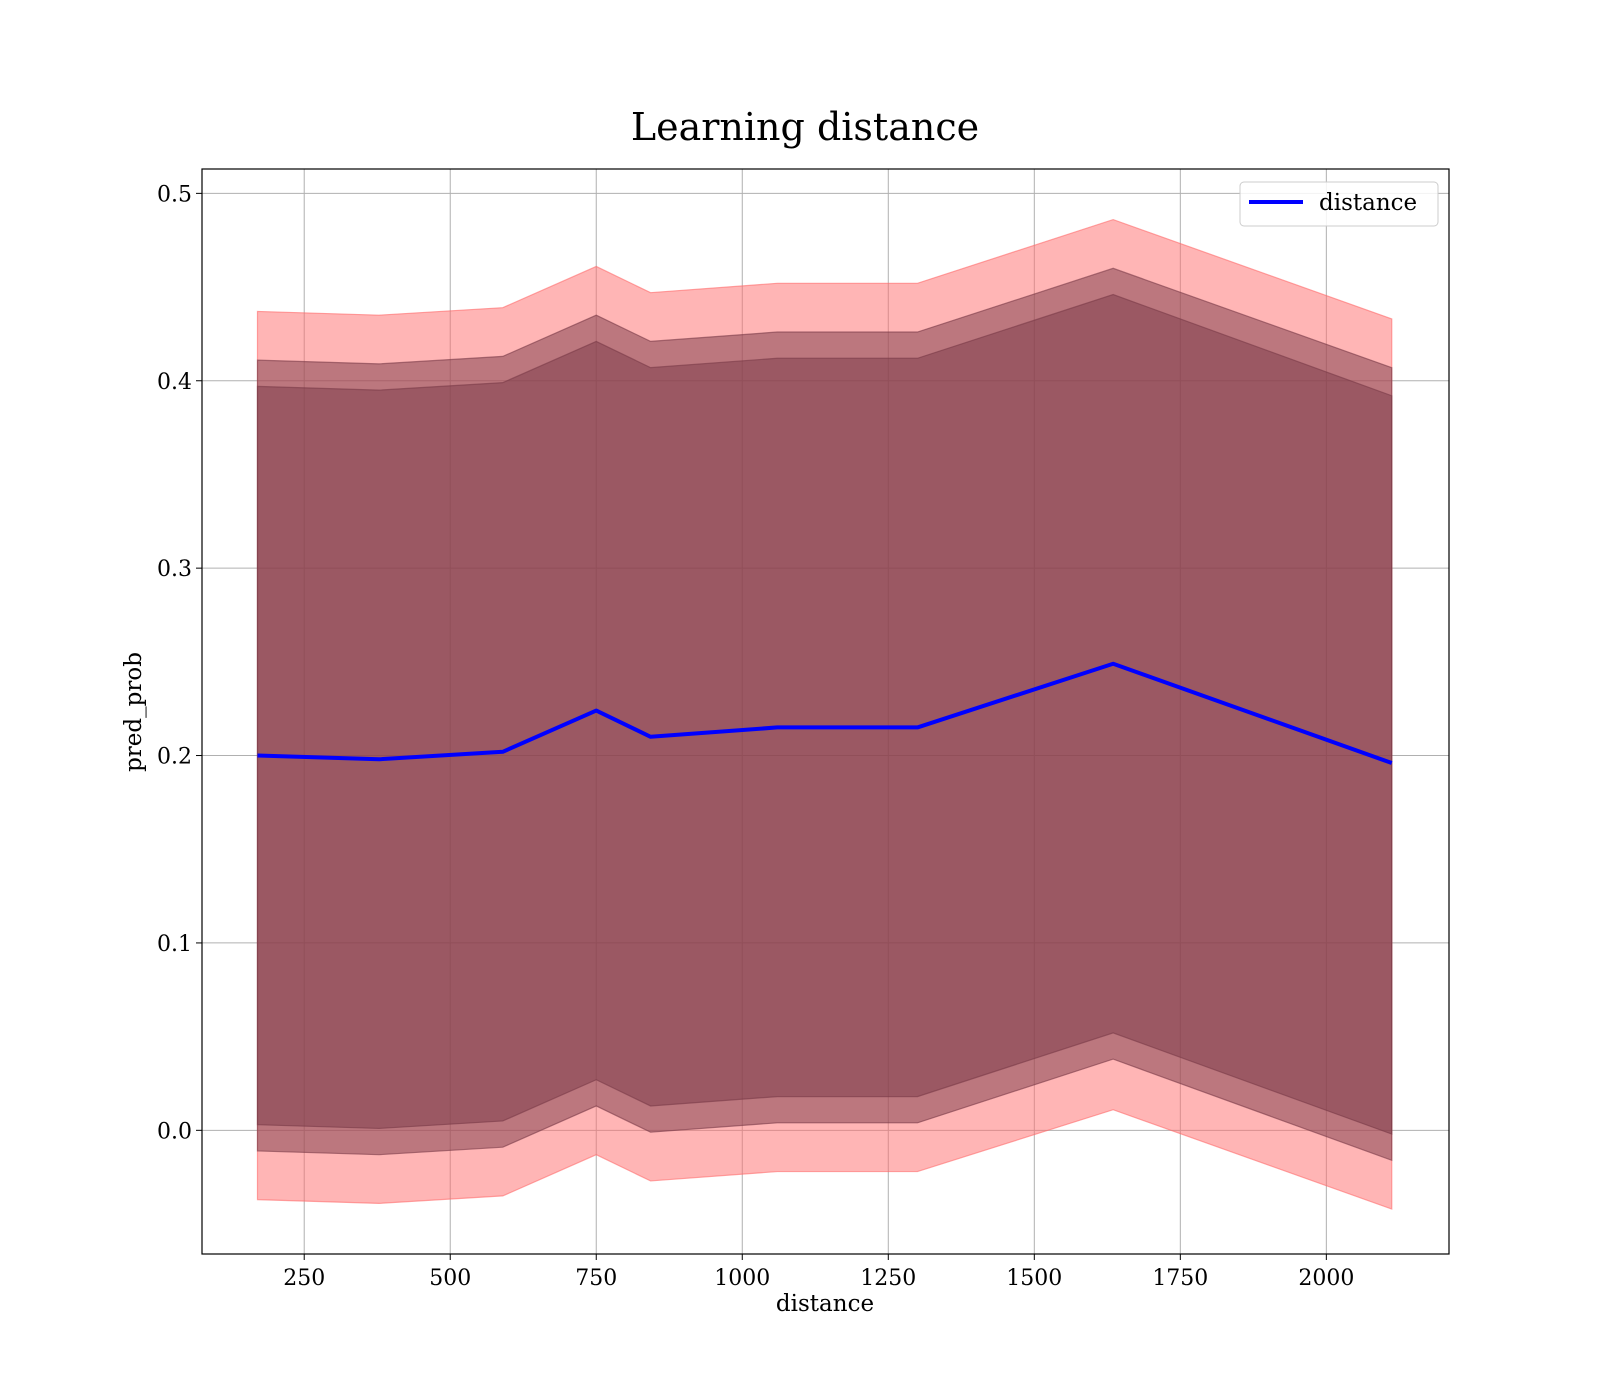  What do you see at coordinates (450, 1278) in the screenshot?
I see `x-tick-label: 500` at bounding box center [450, 1278].